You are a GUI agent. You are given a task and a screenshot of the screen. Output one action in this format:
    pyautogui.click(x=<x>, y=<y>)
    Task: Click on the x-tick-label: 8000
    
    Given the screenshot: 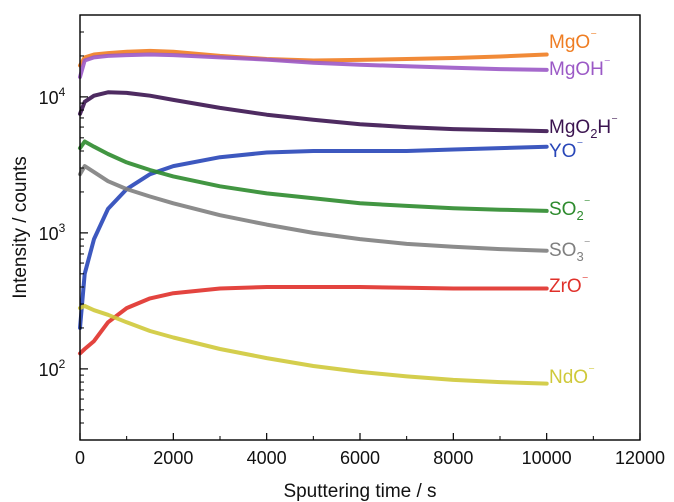 What is the action you would take?
    pyautogui.click(x=453, y=458)
    